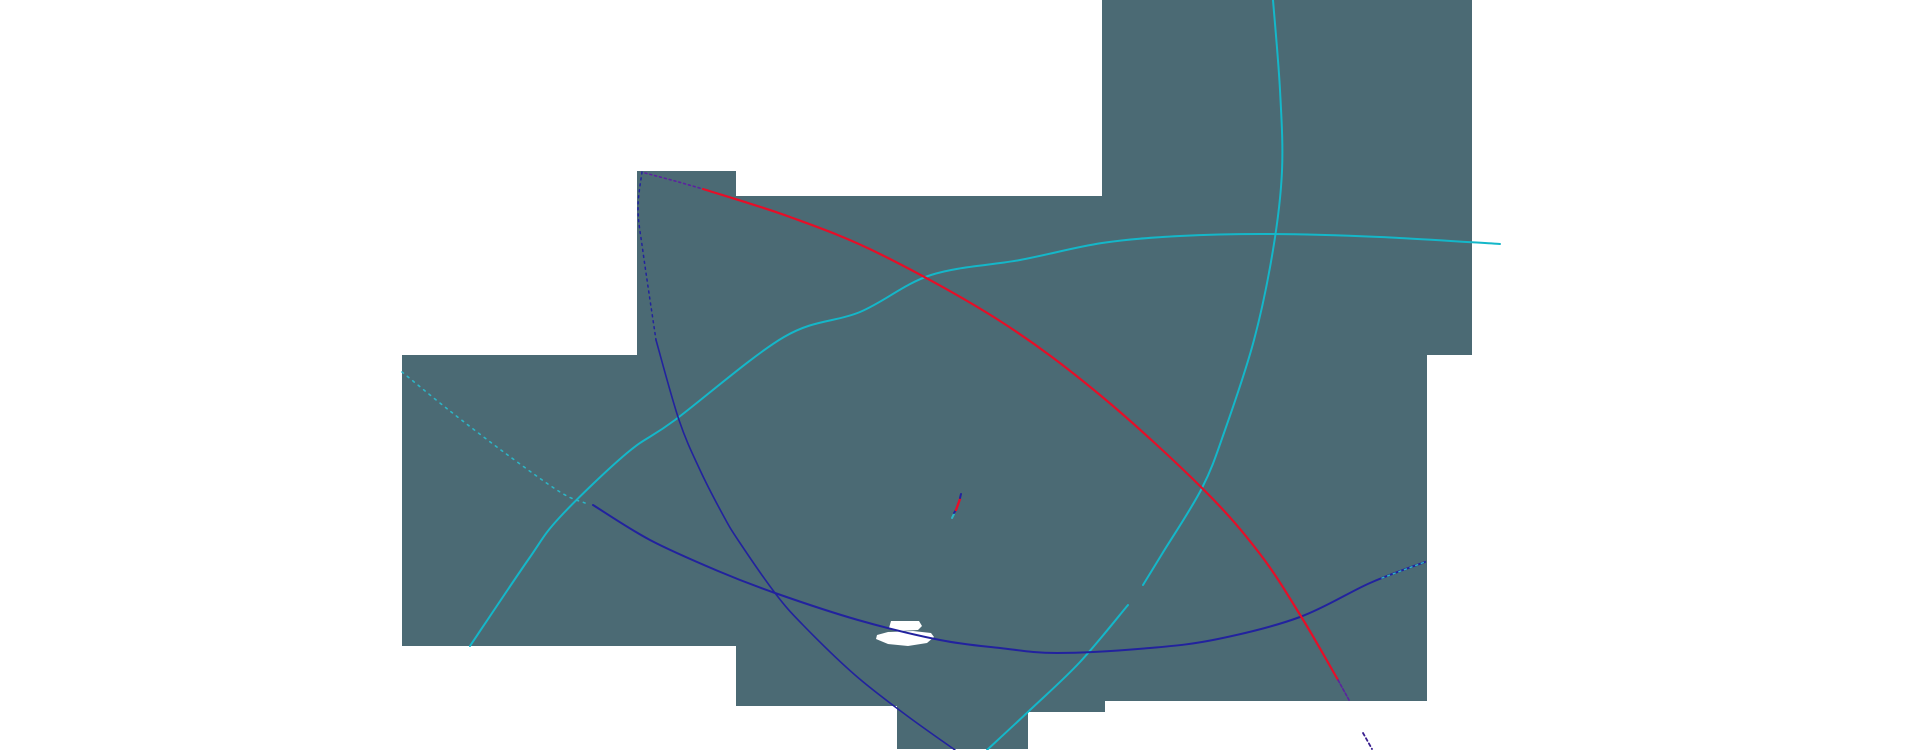 The width and height of the screenshot is (1920, 750). I want to click on navy-arc-bottom-tail-speckle, so click(1403, 570).